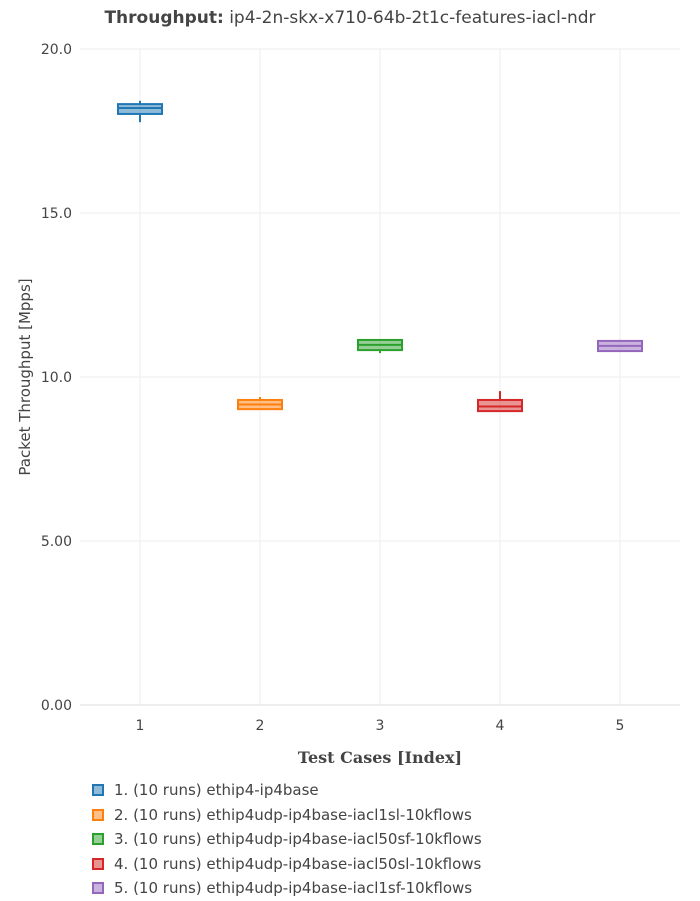 Image resolution: width=700 pixels, height=901 pixels. I want to click on y-tick-label: 20.0, so click(56, 50).